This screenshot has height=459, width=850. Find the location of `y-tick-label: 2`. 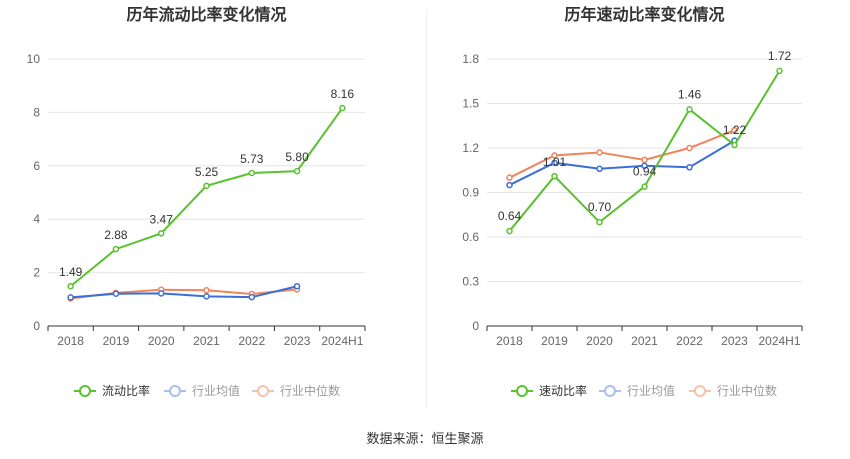

y-tick-label: 2 is located at coordinates (36, 273).